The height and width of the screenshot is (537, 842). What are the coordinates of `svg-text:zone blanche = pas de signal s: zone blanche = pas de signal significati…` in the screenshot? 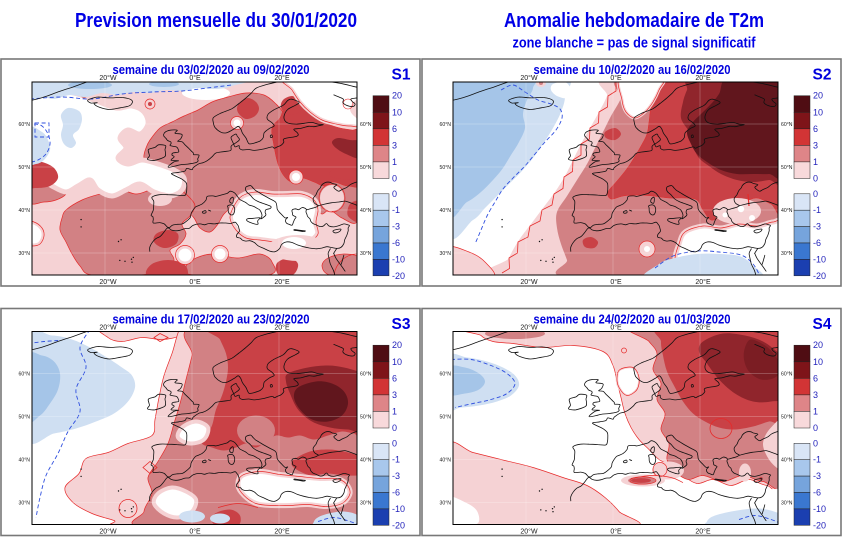 It's located at (634, 44).